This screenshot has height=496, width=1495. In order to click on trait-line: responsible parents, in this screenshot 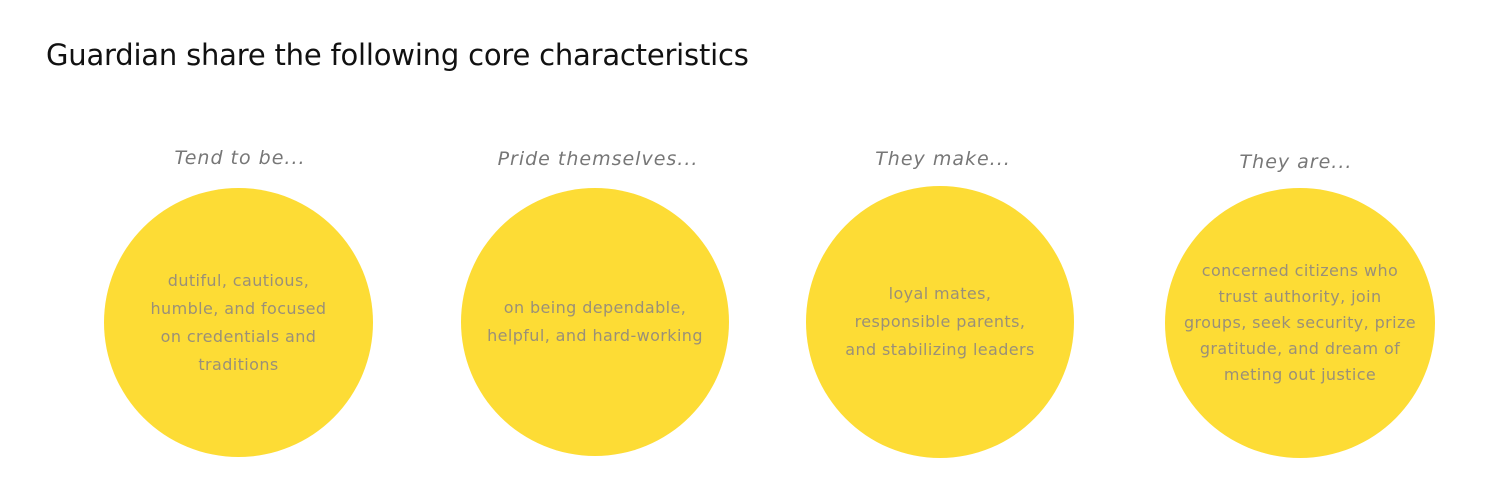, I will do `click(940, 321)`.